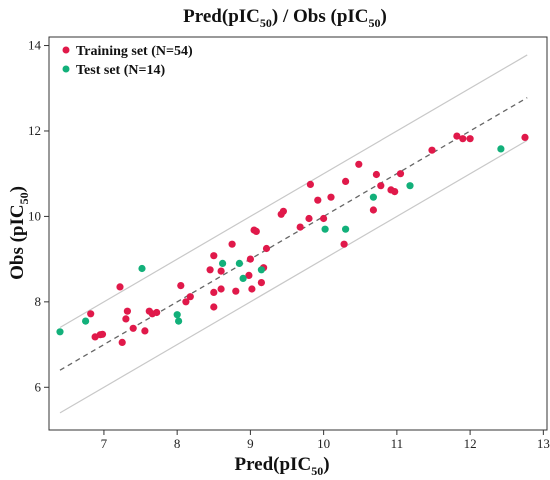 Image resolution: width=550 pixels, height=480 pixels. Describe the element at coordinates (34, 130) in the screenshot. I see `y-tick-label: 12` at that location.